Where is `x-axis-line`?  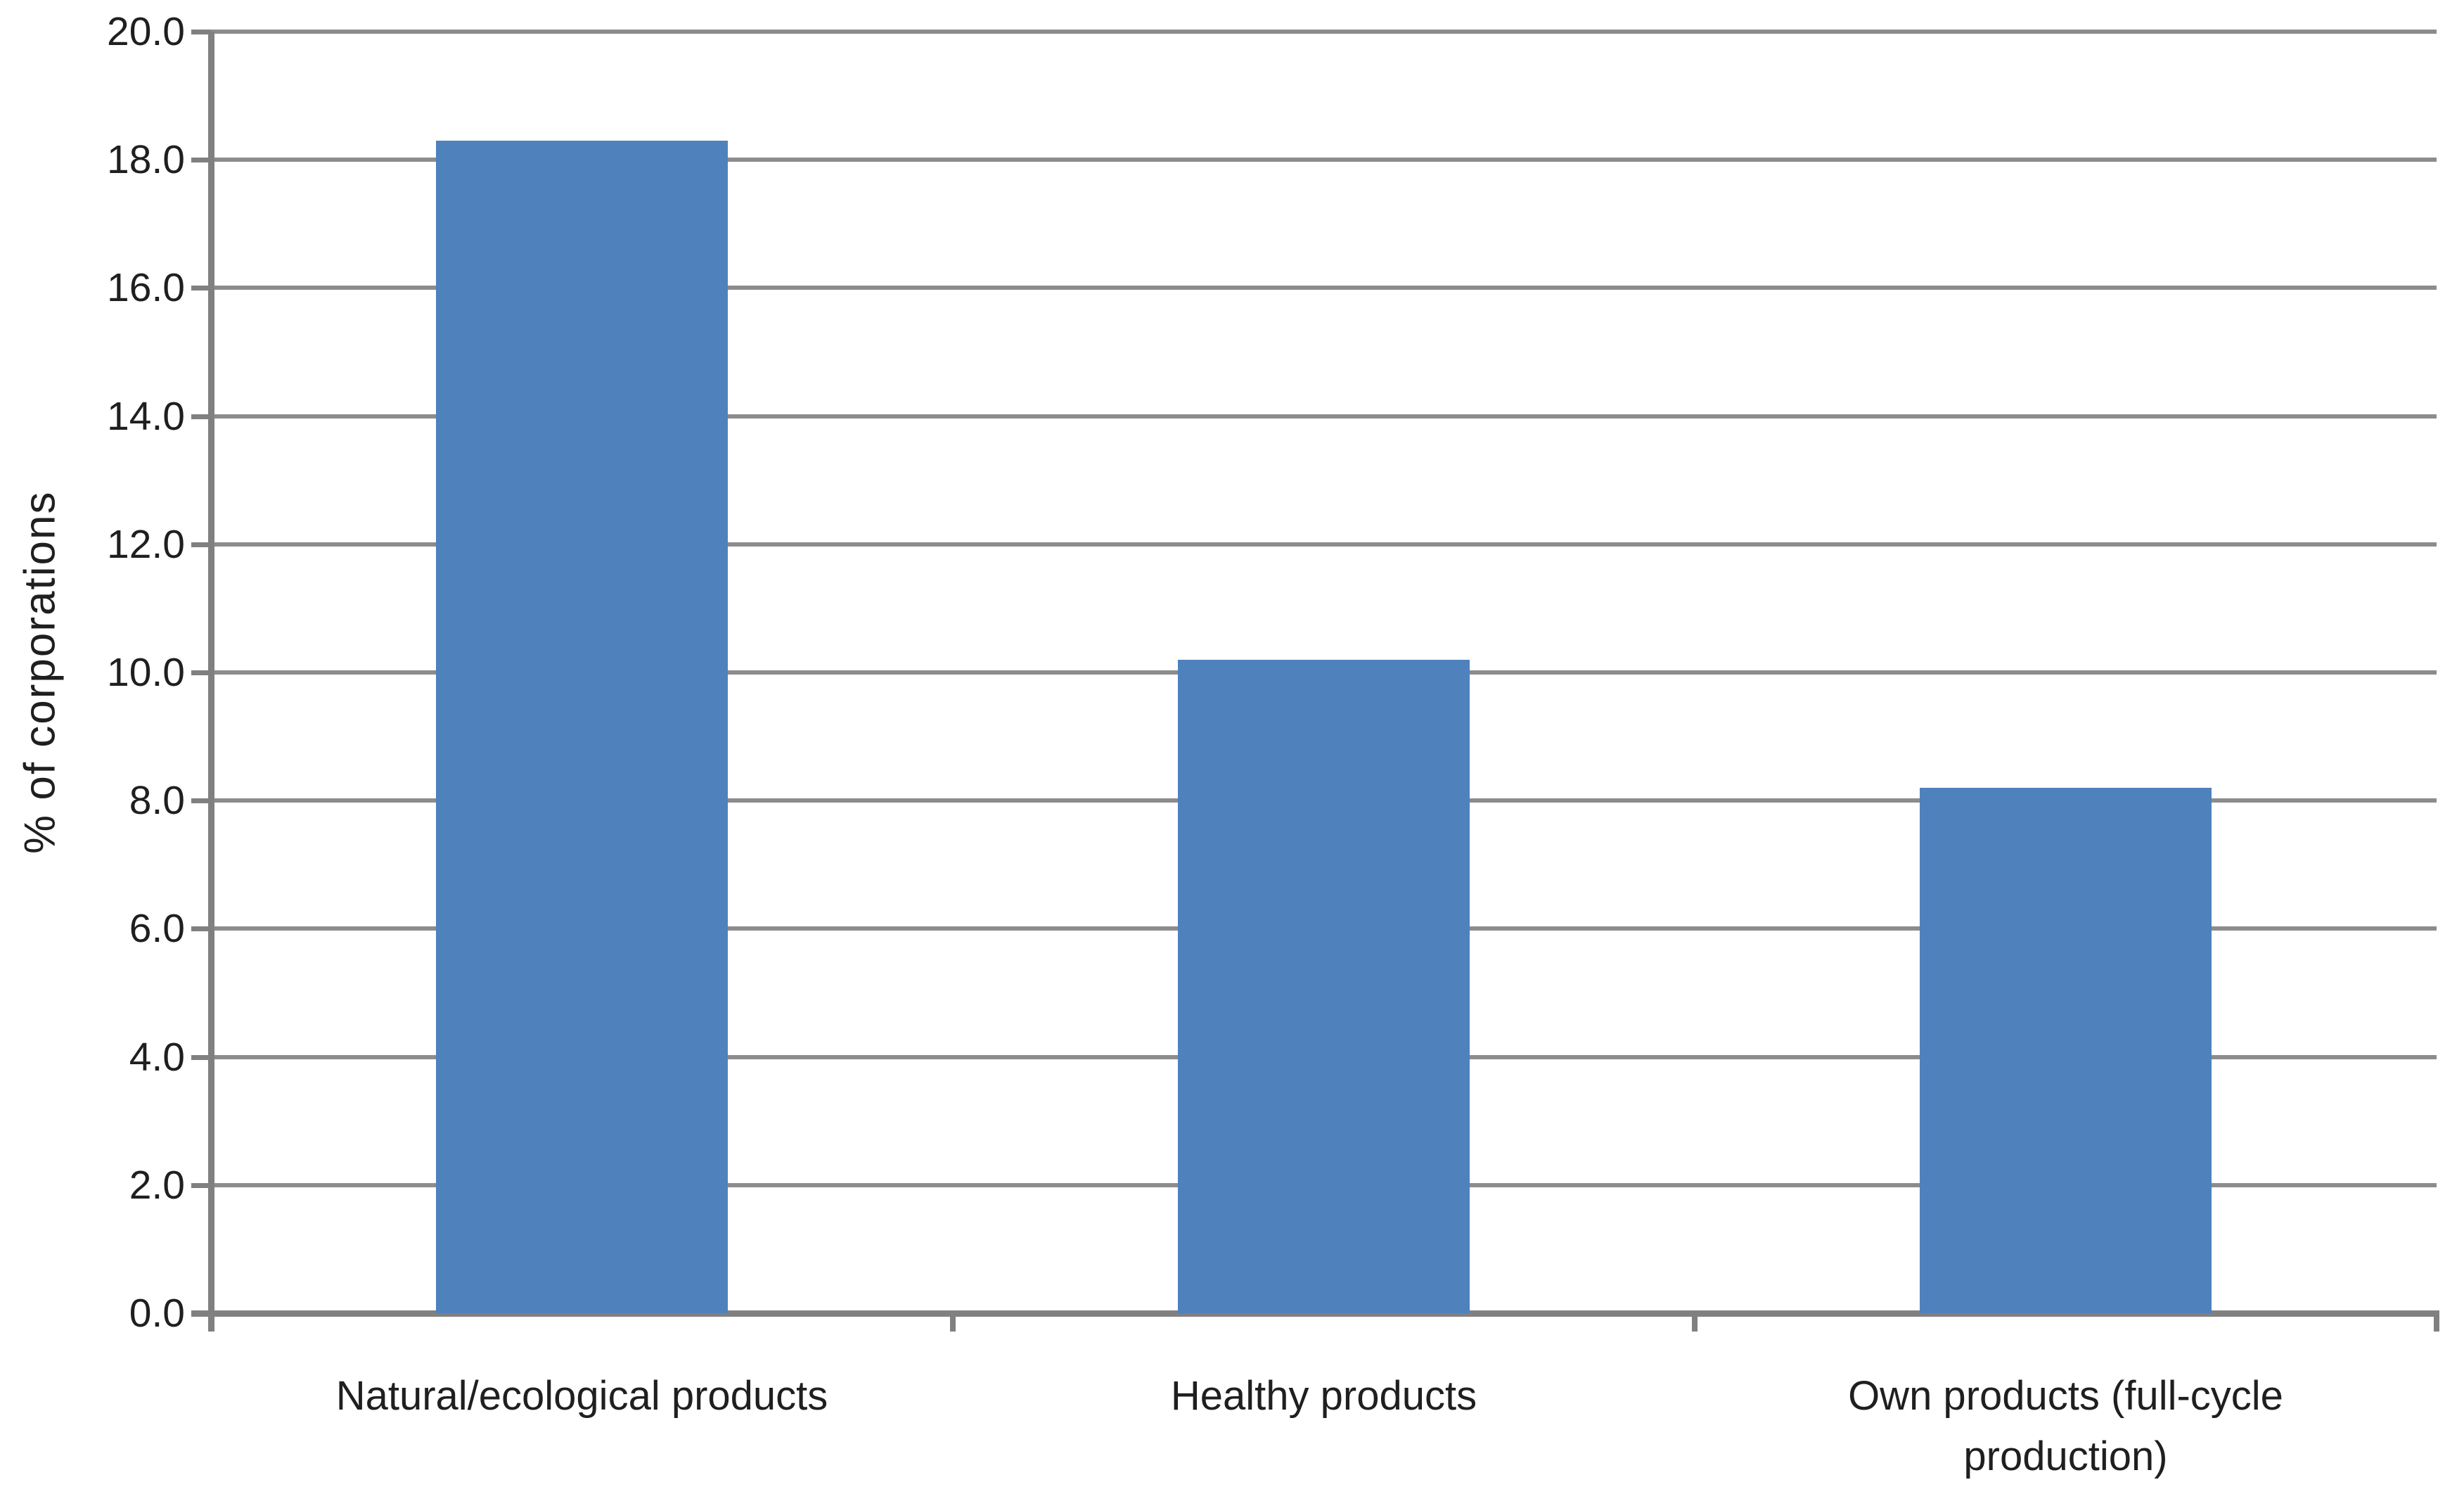 x-axis-line is located at coordinates (1314, 1313).